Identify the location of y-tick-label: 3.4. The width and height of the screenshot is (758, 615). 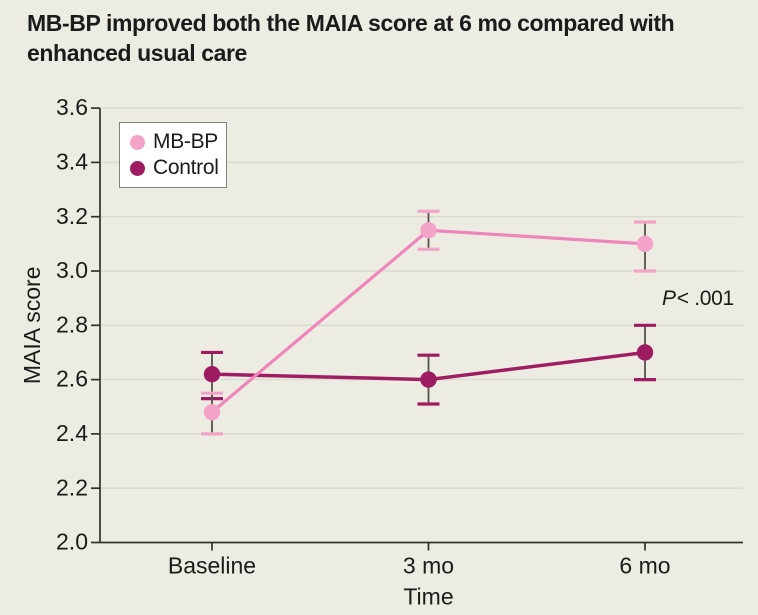
(72, 161).